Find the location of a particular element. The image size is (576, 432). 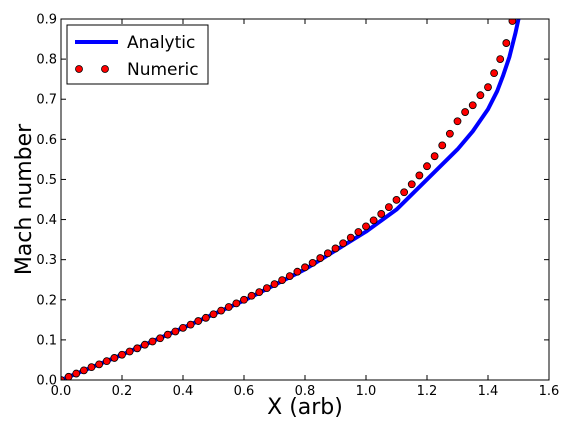

x-axis-label: X (arb) is located at coordinates (305, 407).